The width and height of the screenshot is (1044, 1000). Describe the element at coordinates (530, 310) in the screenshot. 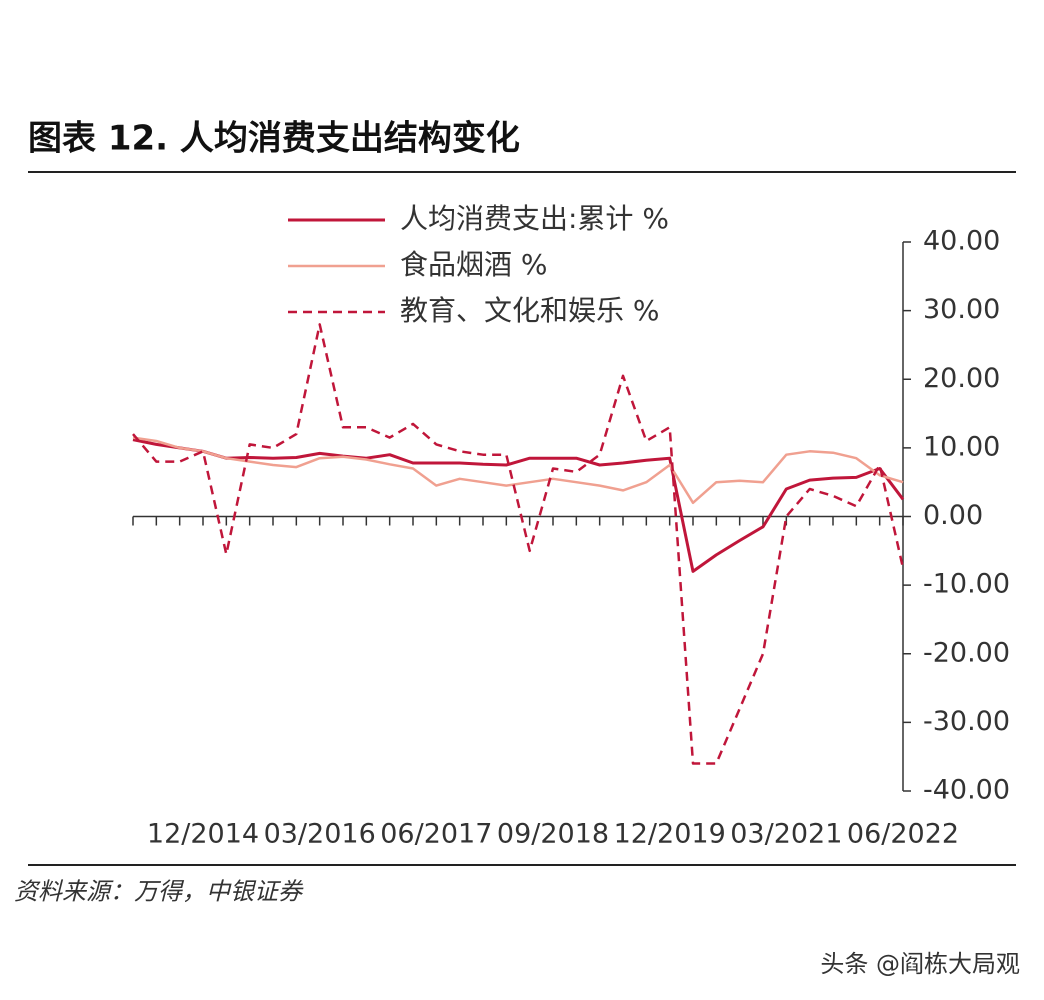

I see `legend-label: 教育、文化和娱乐 %` at that location.